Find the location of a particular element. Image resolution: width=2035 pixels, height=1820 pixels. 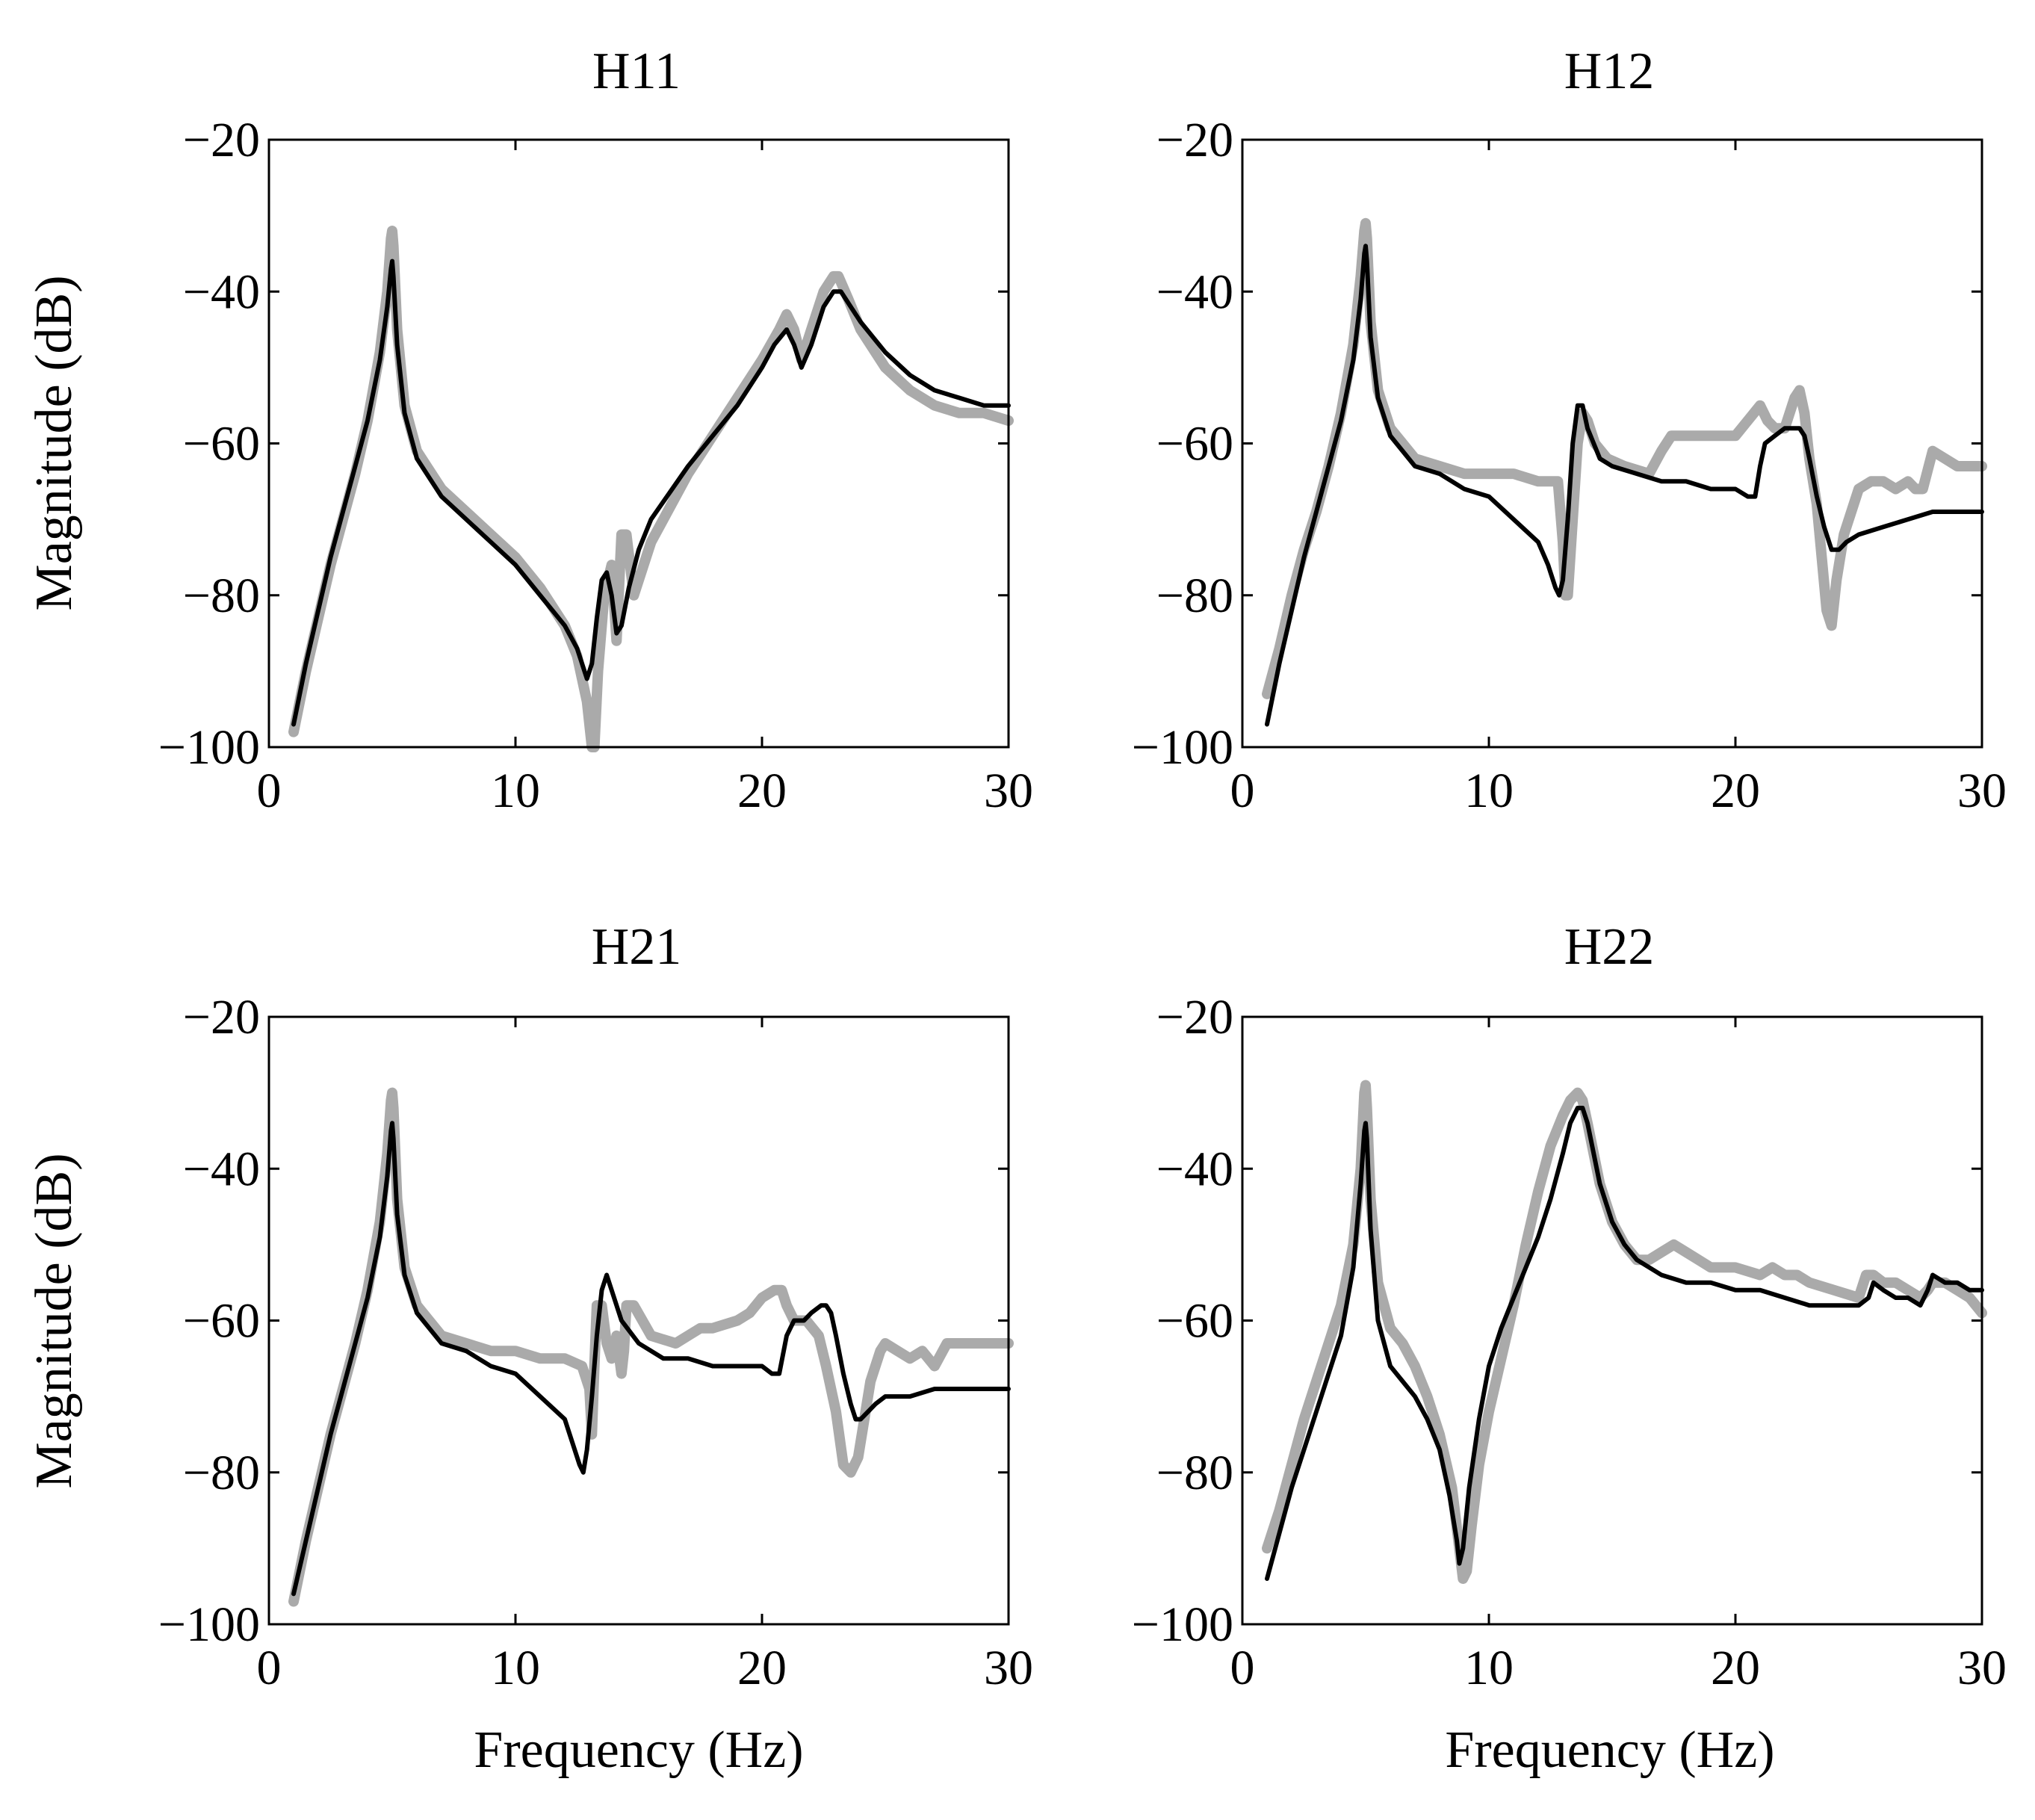

subplot-title: H21 is located at coordinates (637, 947).